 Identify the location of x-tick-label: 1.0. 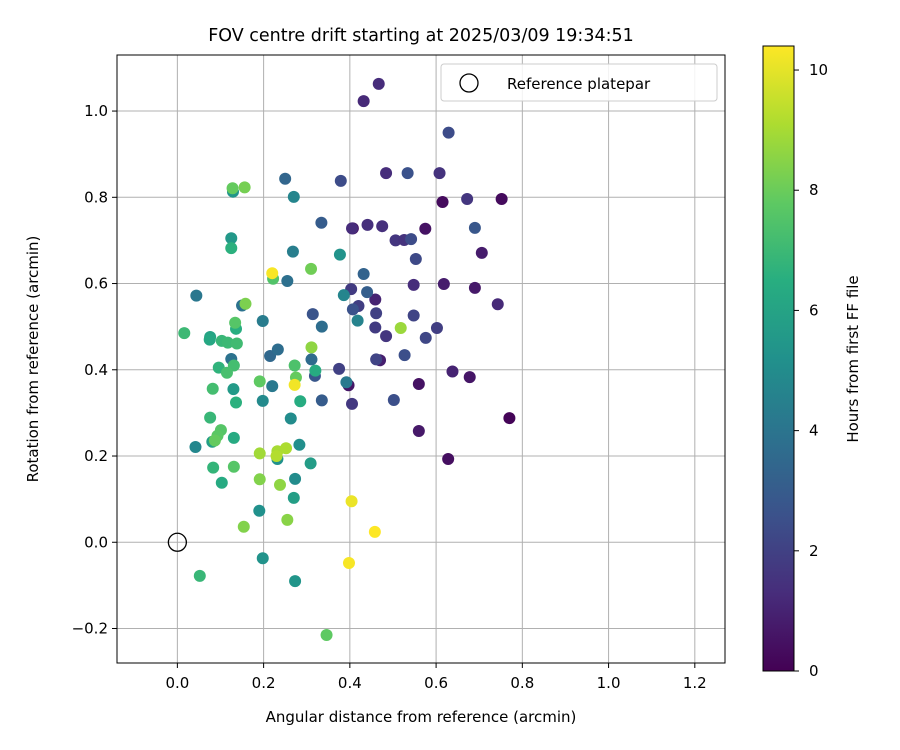
(609, 683).